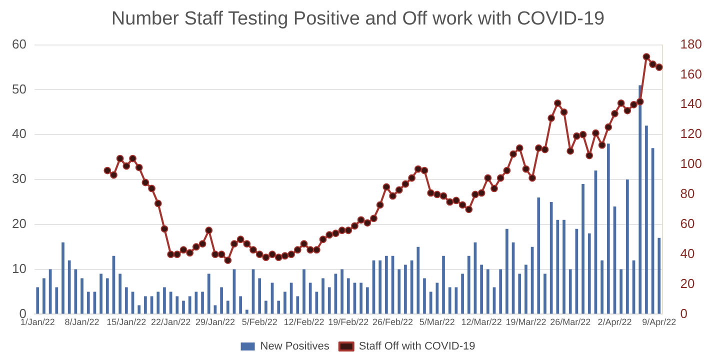  I want to click on y-tick-label: 50, so click(19, 88).